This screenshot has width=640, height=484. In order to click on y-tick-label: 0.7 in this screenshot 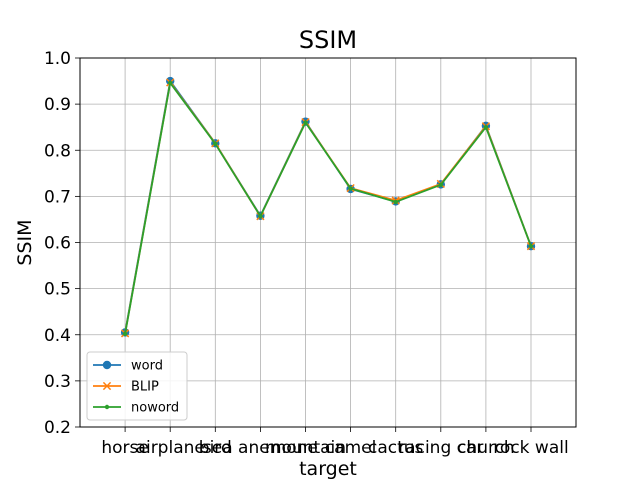, I will do `click(57, 197)`.